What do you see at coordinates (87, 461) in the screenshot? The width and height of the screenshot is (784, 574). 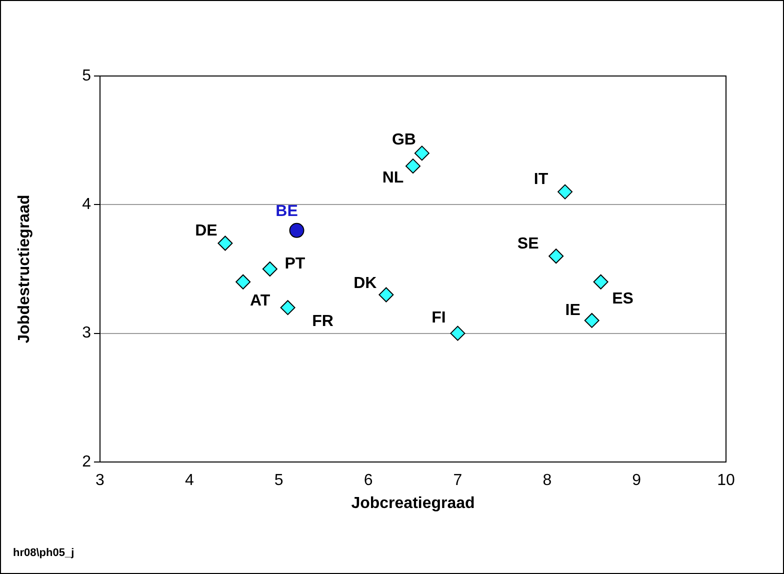 I see `y-tick-label: 2` at bounding box center [87, 461].